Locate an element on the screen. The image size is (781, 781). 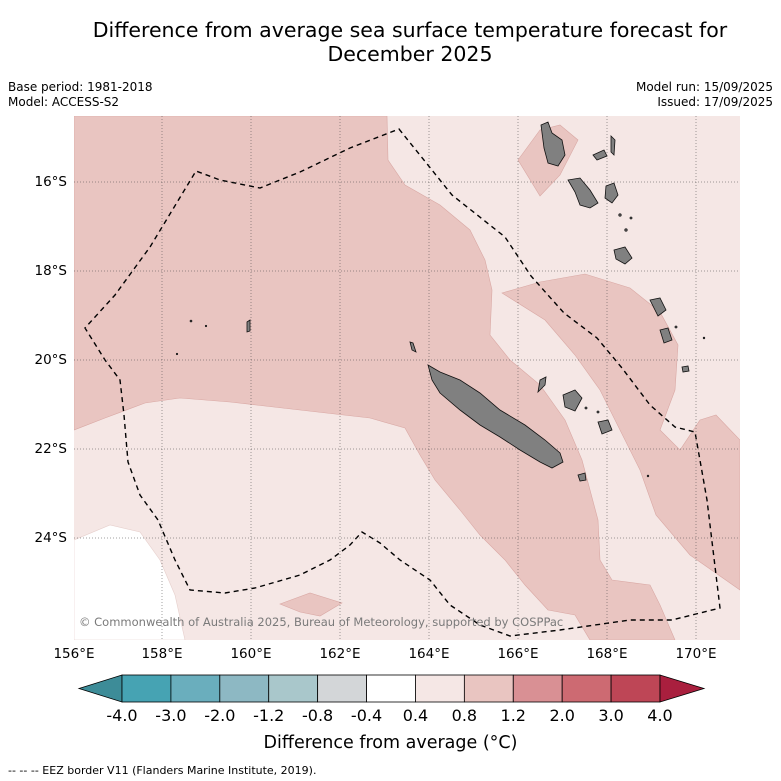
colorbar-tick-label: 4.0 is located at coordinates (660, 715).